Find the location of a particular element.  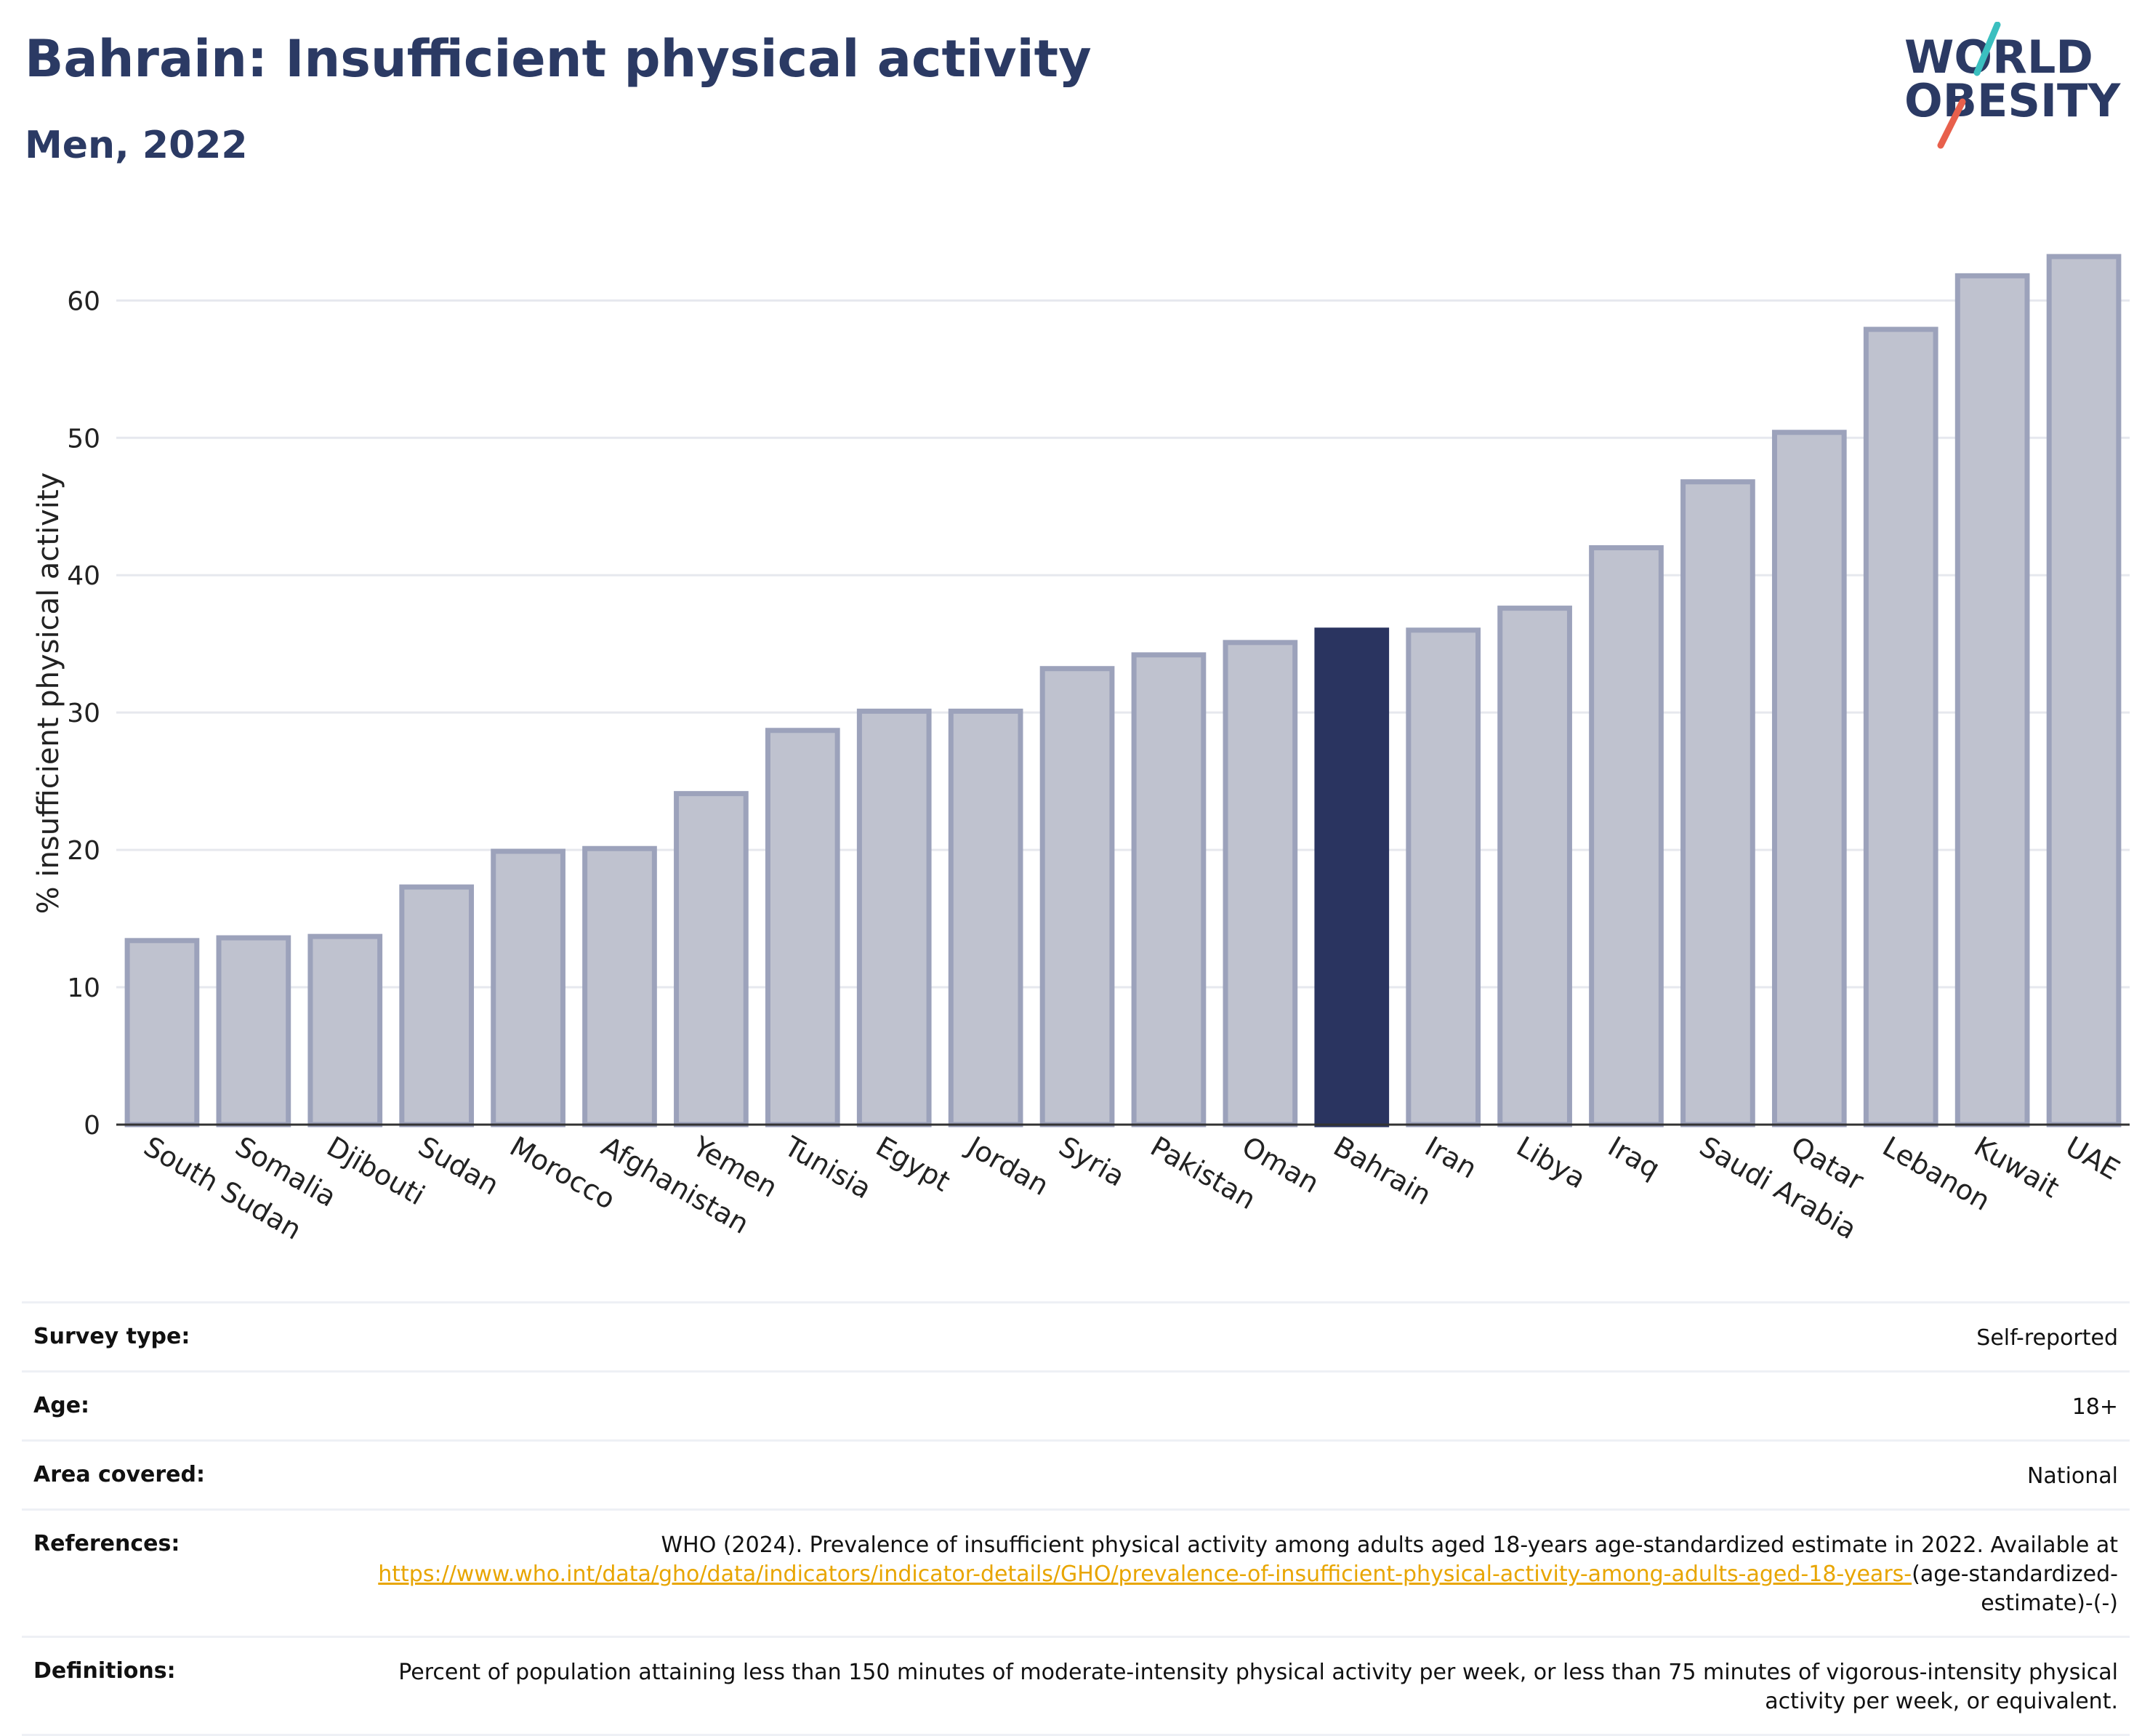

bar-tunisia is located at coordinates (802, 928).